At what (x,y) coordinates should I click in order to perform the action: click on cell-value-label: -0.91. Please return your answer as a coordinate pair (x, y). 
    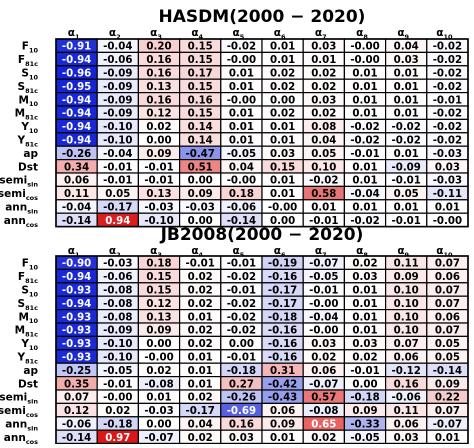
    Looking at the image, I should click on (76, 47).